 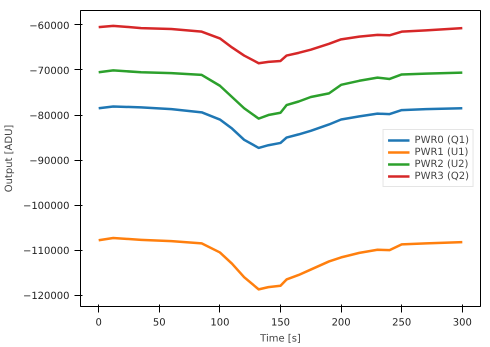 I want to click on x-tick-label: 150, so click(x=280, y=323).